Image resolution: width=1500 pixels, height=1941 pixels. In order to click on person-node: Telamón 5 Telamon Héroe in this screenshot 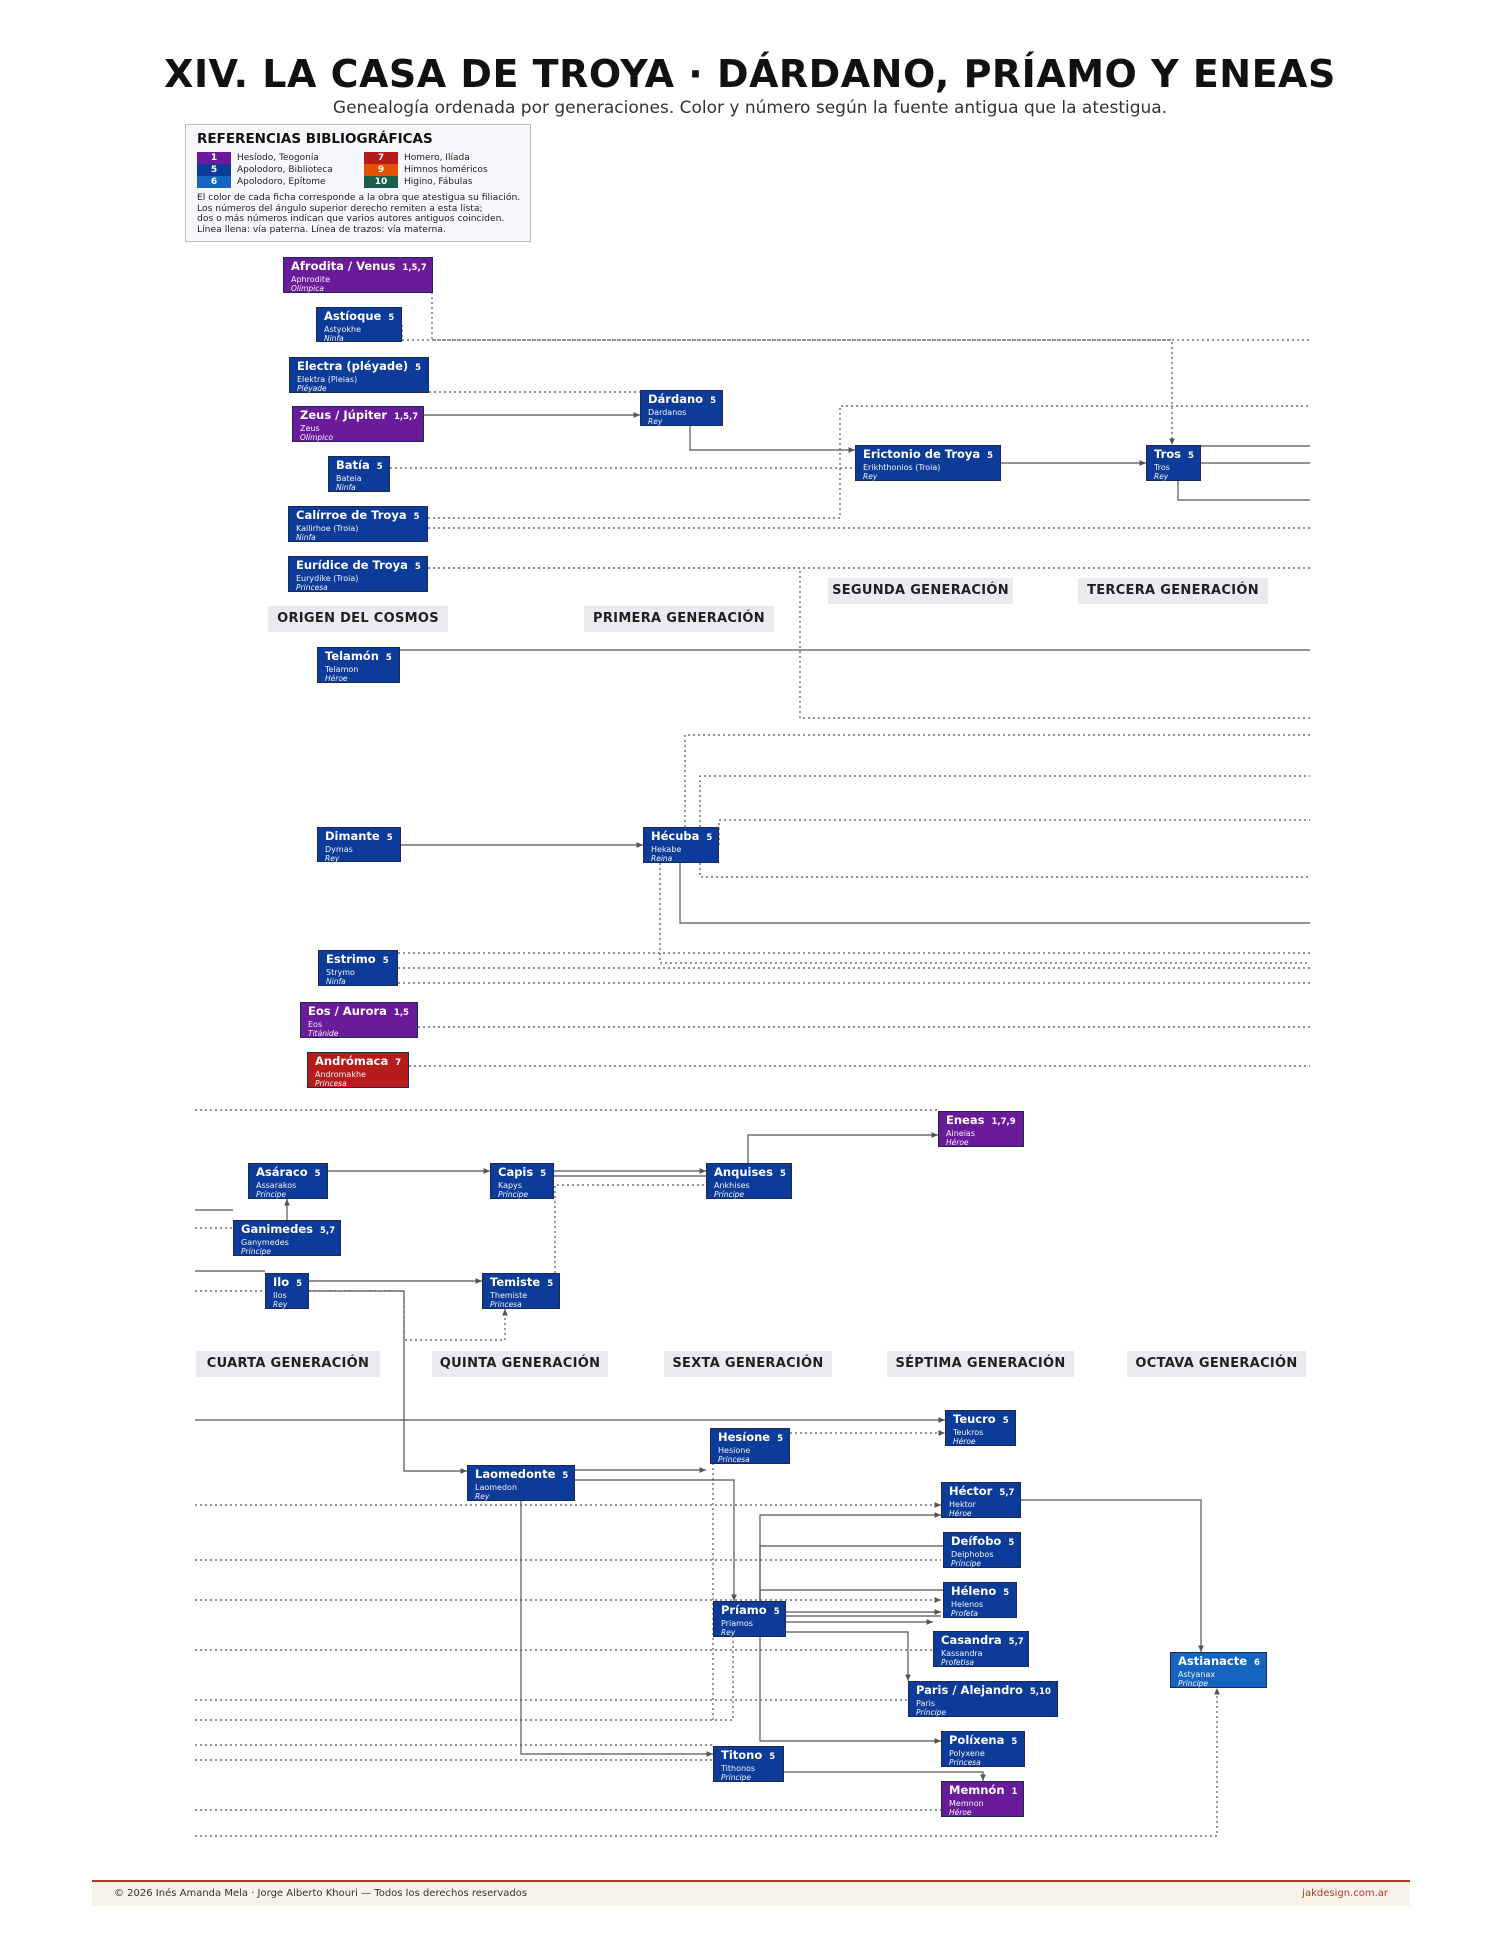, I will do `click(358, 665)`.